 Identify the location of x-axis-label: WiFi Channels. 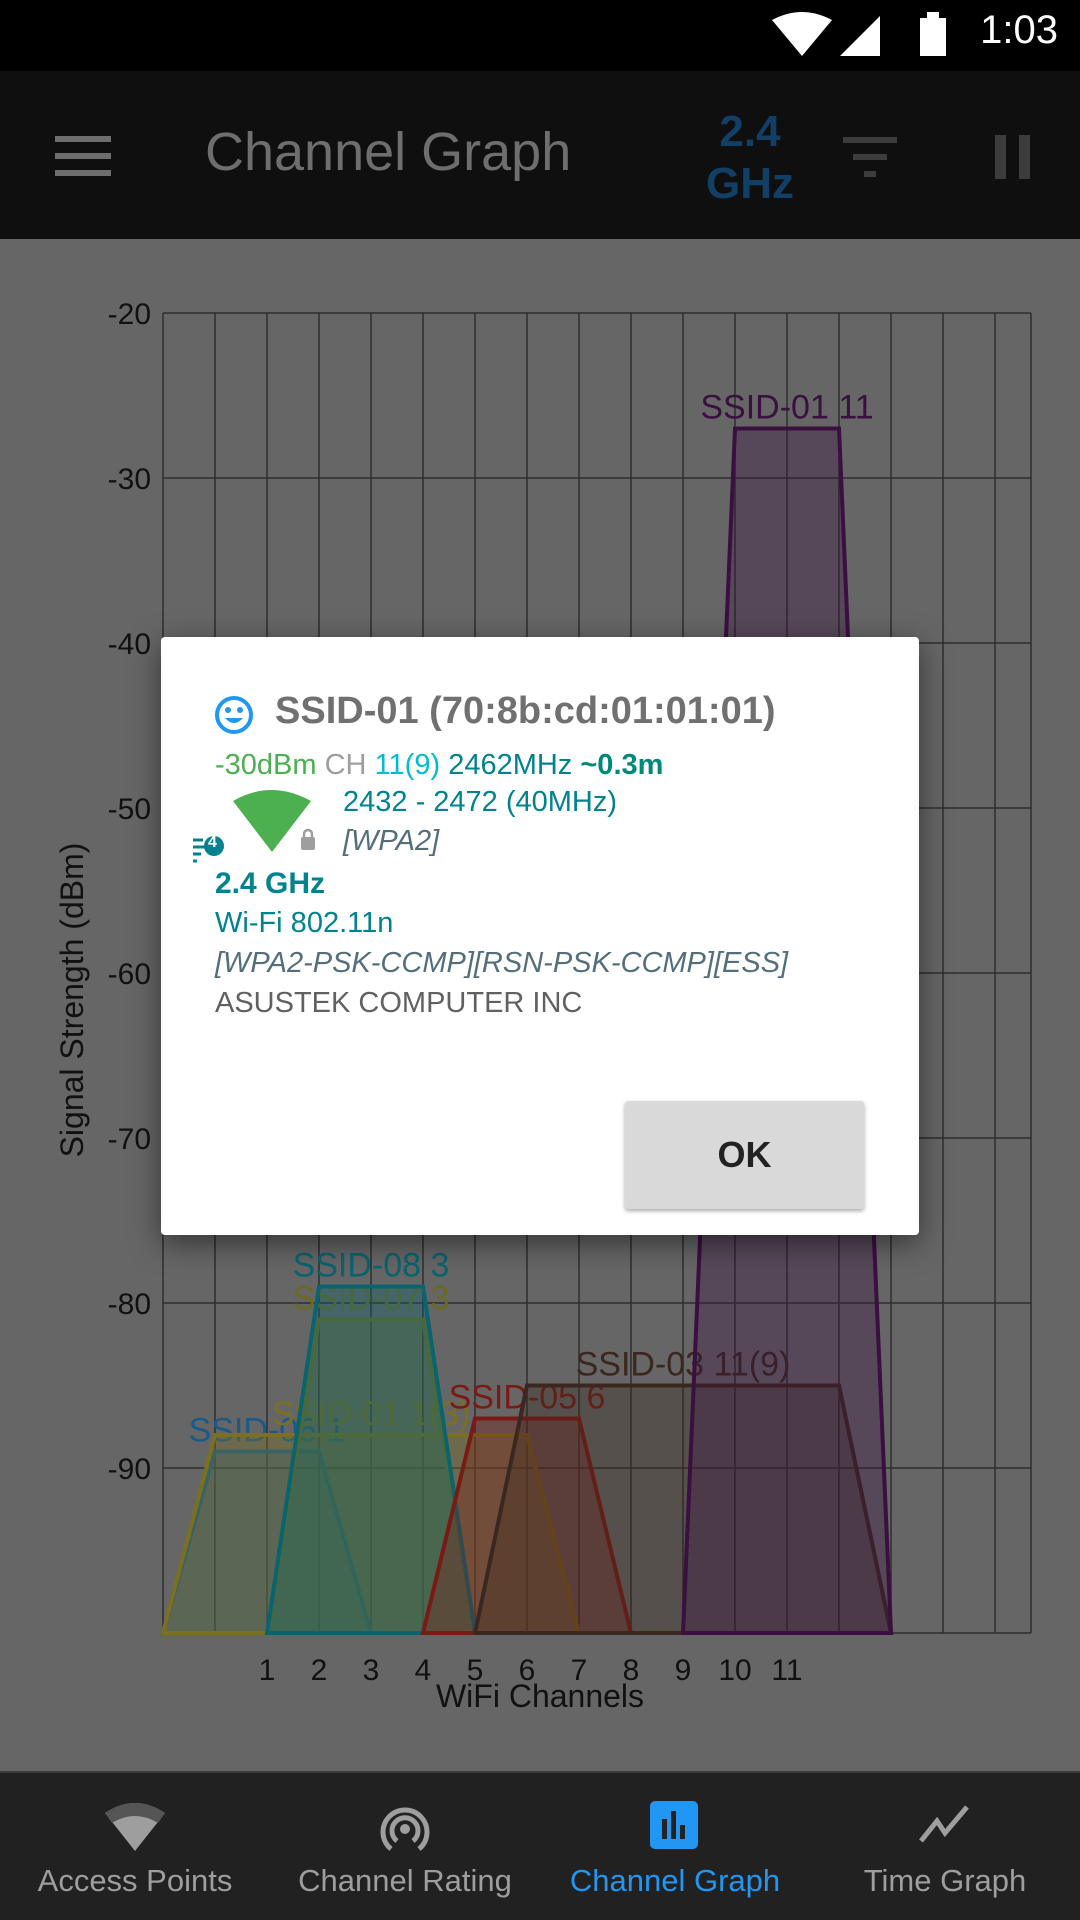
(540, 1696).